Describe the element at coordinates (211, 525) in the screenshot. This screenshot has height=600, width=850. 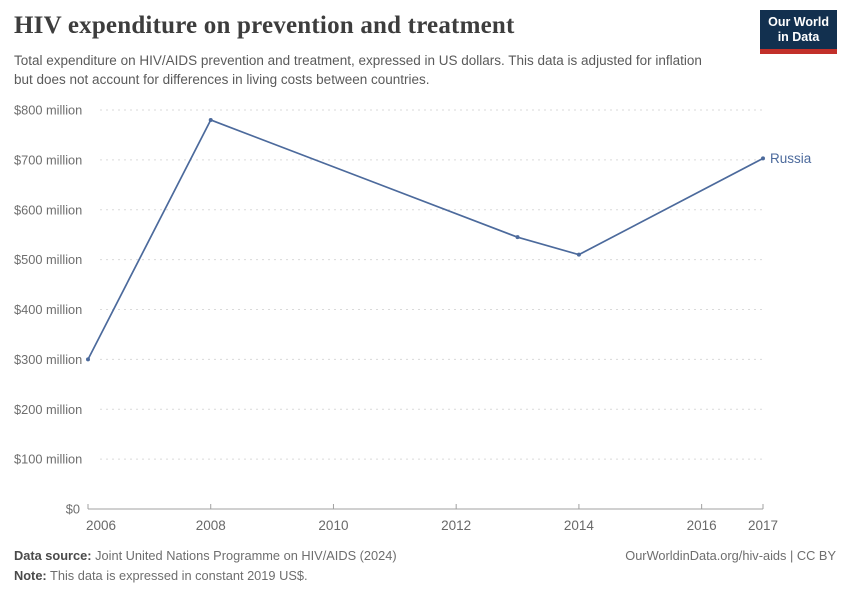
I see `x-tick-label: 2008` at that location.